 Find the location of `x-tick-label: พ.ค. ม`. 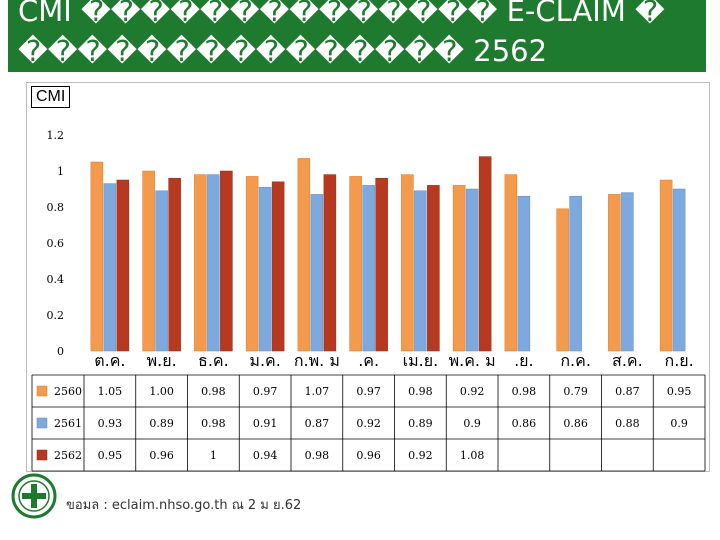

x-tick-label: พ.ค. ม is located at coordinates (472, 360).